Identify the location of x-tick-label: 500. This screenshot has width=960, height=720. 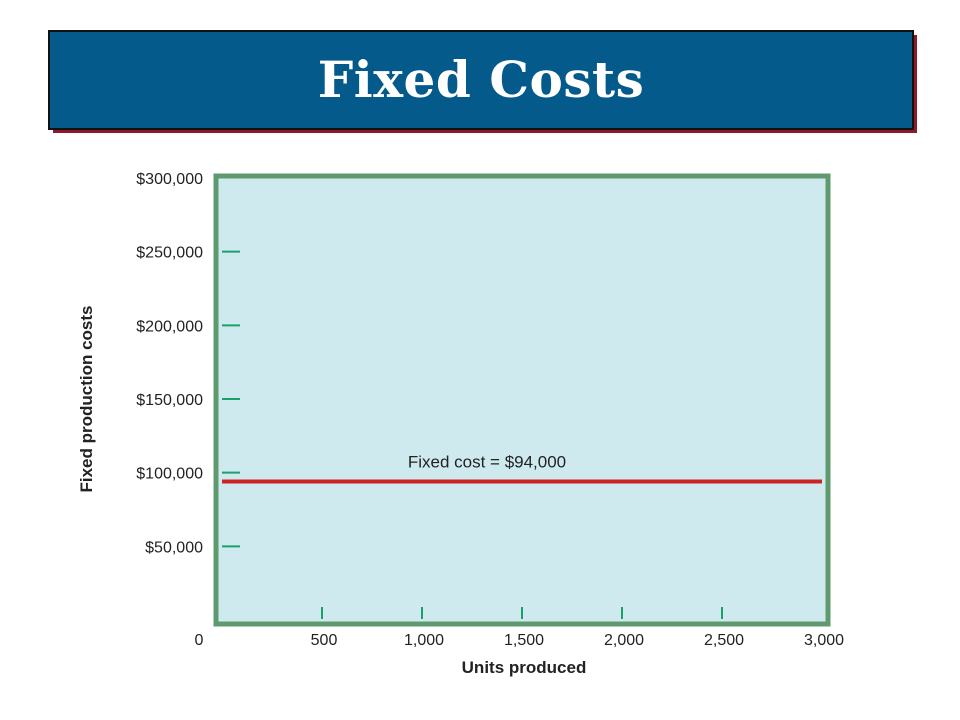
(324, 640).